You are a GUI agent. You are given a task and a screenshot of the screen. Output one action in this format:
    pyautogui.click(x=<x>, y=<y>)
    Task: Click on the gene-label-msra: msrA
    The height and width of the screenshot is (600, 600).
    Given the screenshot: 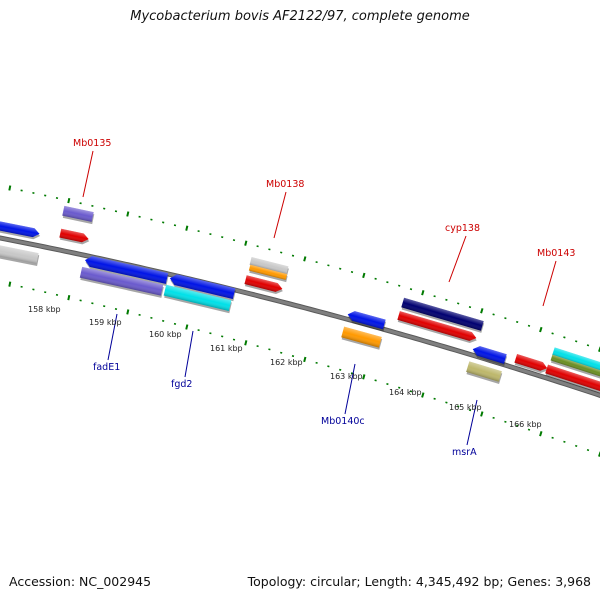 What is the action you would take?
    pyautogui.click(x=464, y=452)
    